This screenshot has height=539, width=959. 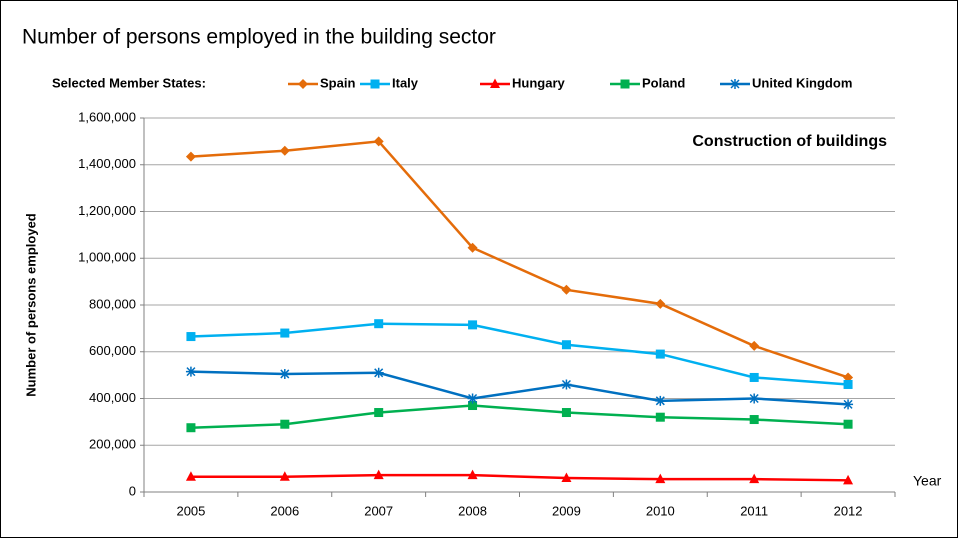 What do you see at coordinates (472, 510) in the screenshot?
I see `x-tick-label: 2008` at bounding box center [472, 510].